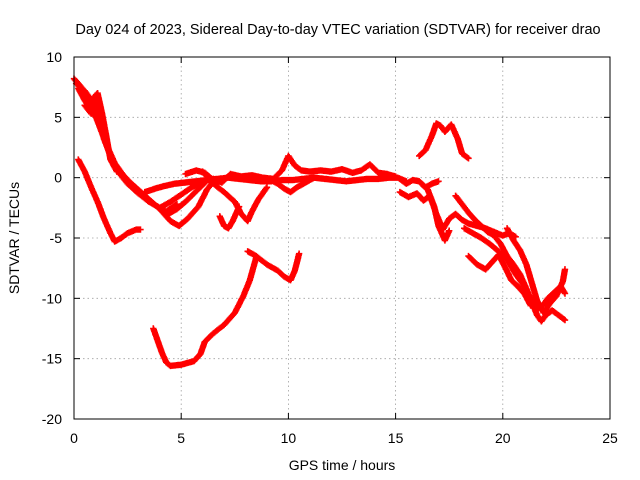 The height and width of the screenshot is (480, 640). I want to click on x-tick-label: 10, so click(289, 438).